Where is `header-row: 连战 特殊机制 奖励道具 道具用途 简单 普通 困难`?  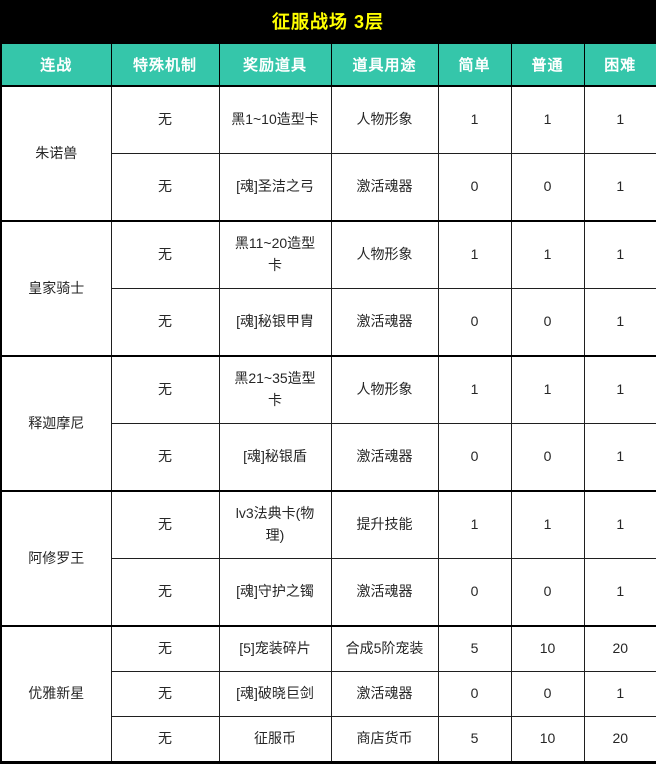
header-row: 连战 特殊机制 奖励道具 道具用途 简单 普通 困难 is located at coordinates (328, 64).